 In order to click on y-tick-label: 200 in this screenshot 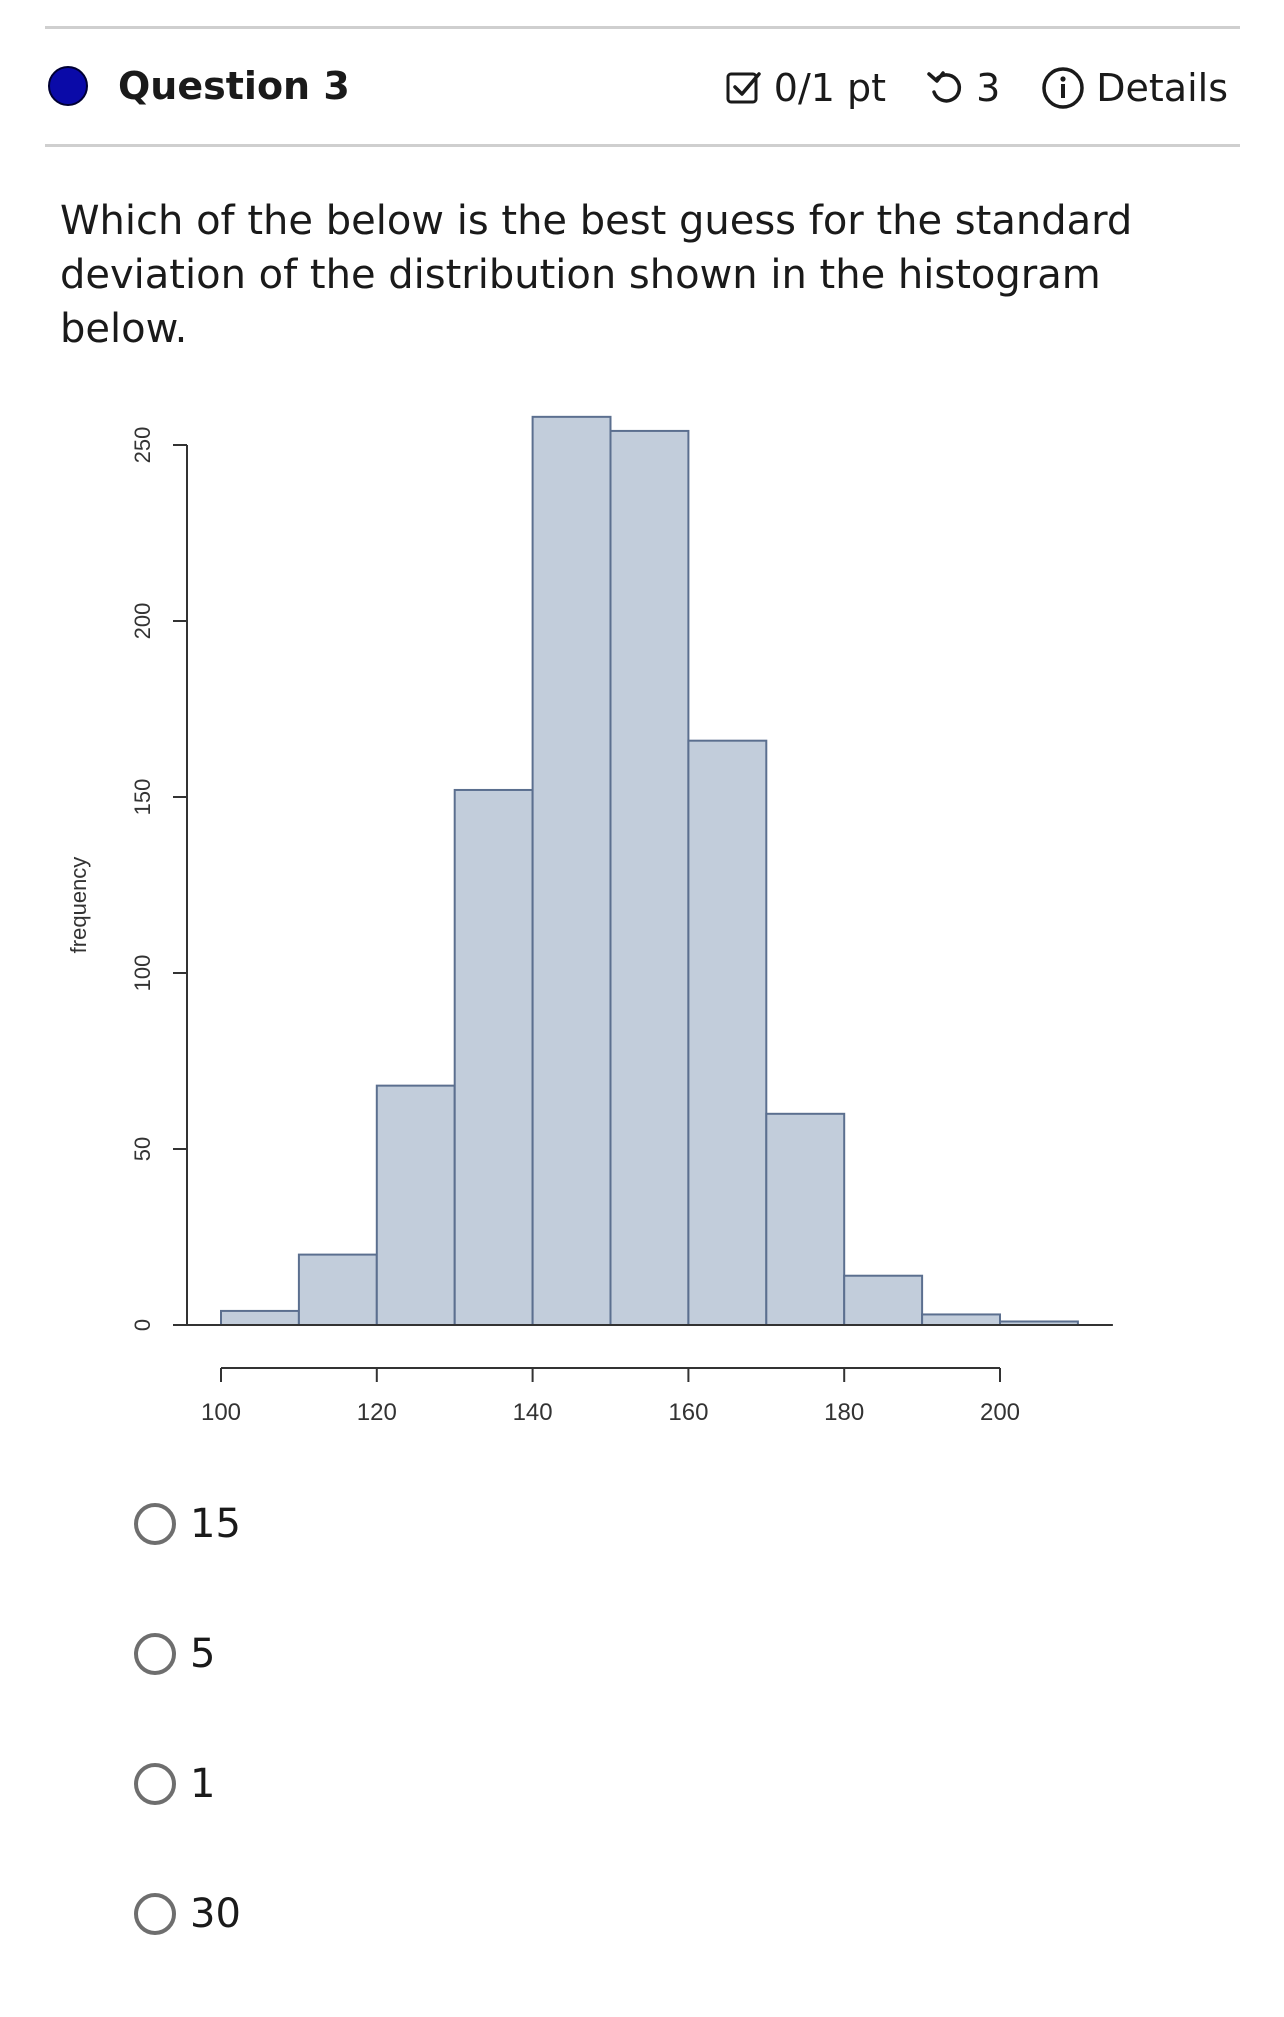, I will do `click(142, 621)`.